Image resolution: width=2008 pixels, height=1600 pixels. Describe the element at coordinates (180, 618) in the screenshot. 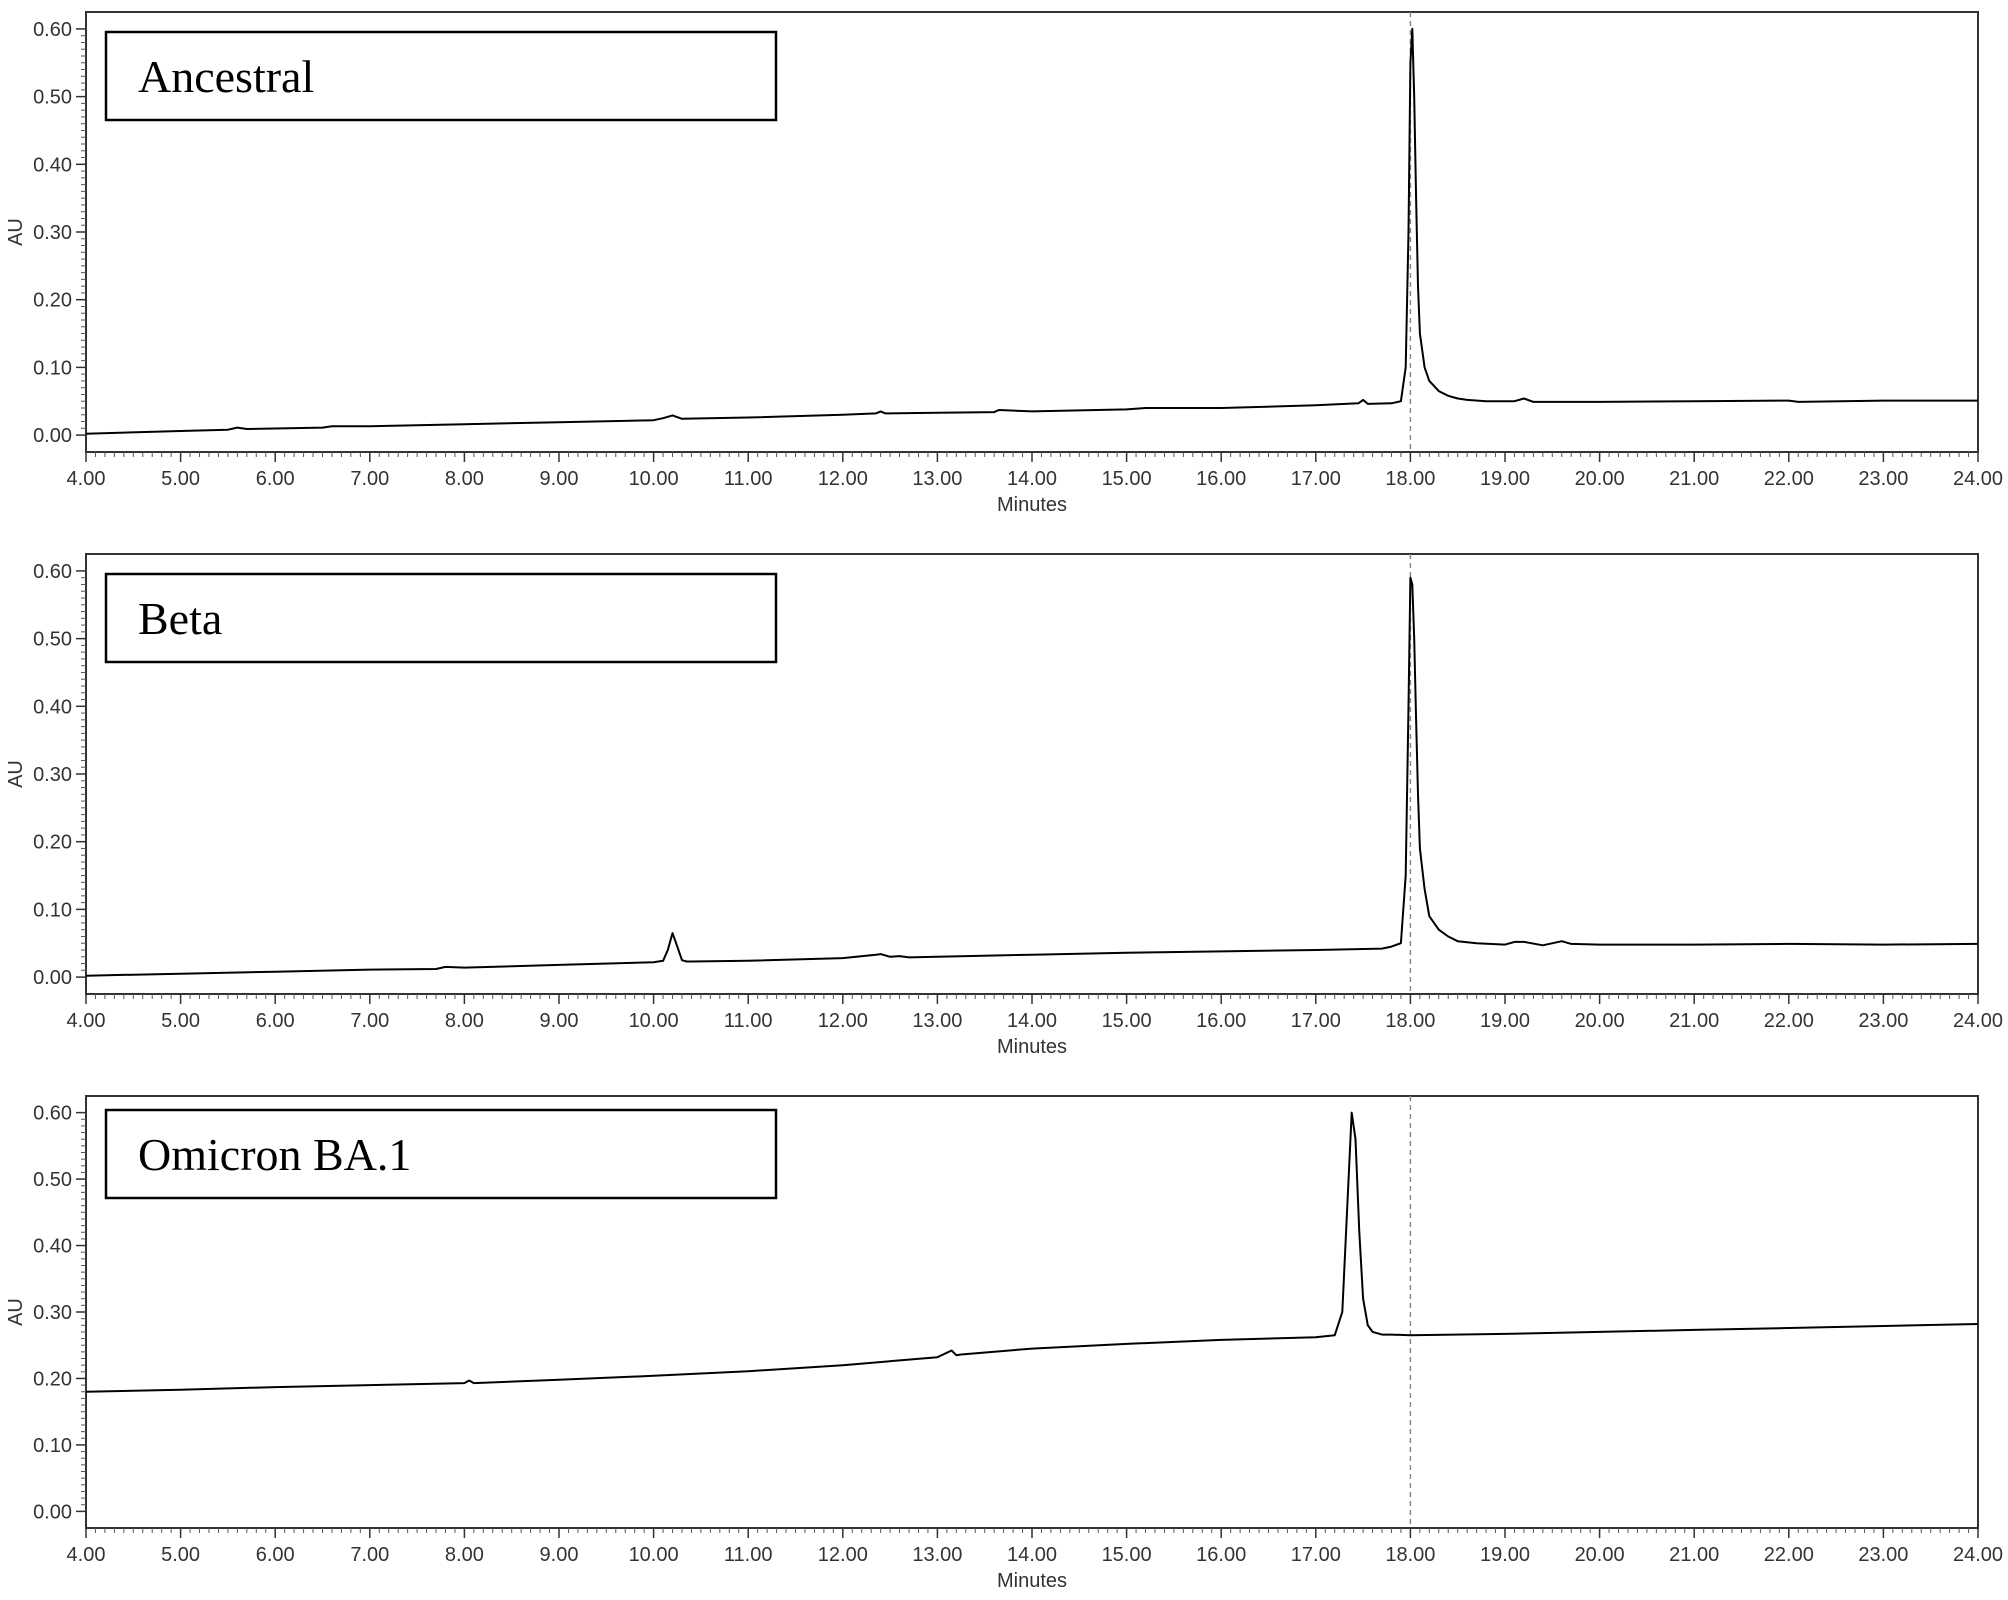

I see `panel-label: Beta` at that location.